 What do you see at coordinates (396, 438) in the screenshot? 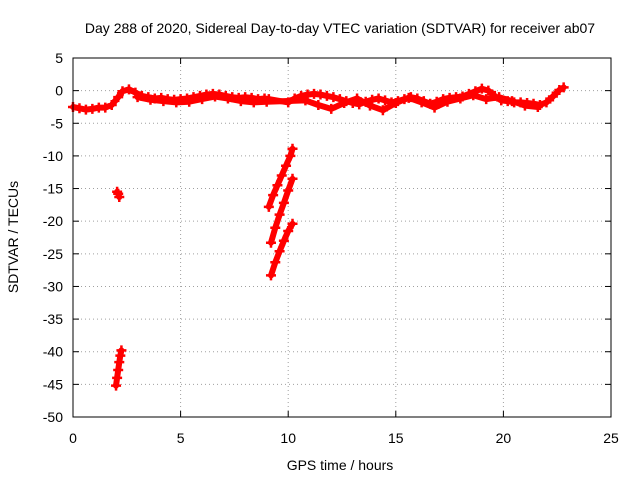
I see `x-tick-label: 15` at bounding box center [396, 438].